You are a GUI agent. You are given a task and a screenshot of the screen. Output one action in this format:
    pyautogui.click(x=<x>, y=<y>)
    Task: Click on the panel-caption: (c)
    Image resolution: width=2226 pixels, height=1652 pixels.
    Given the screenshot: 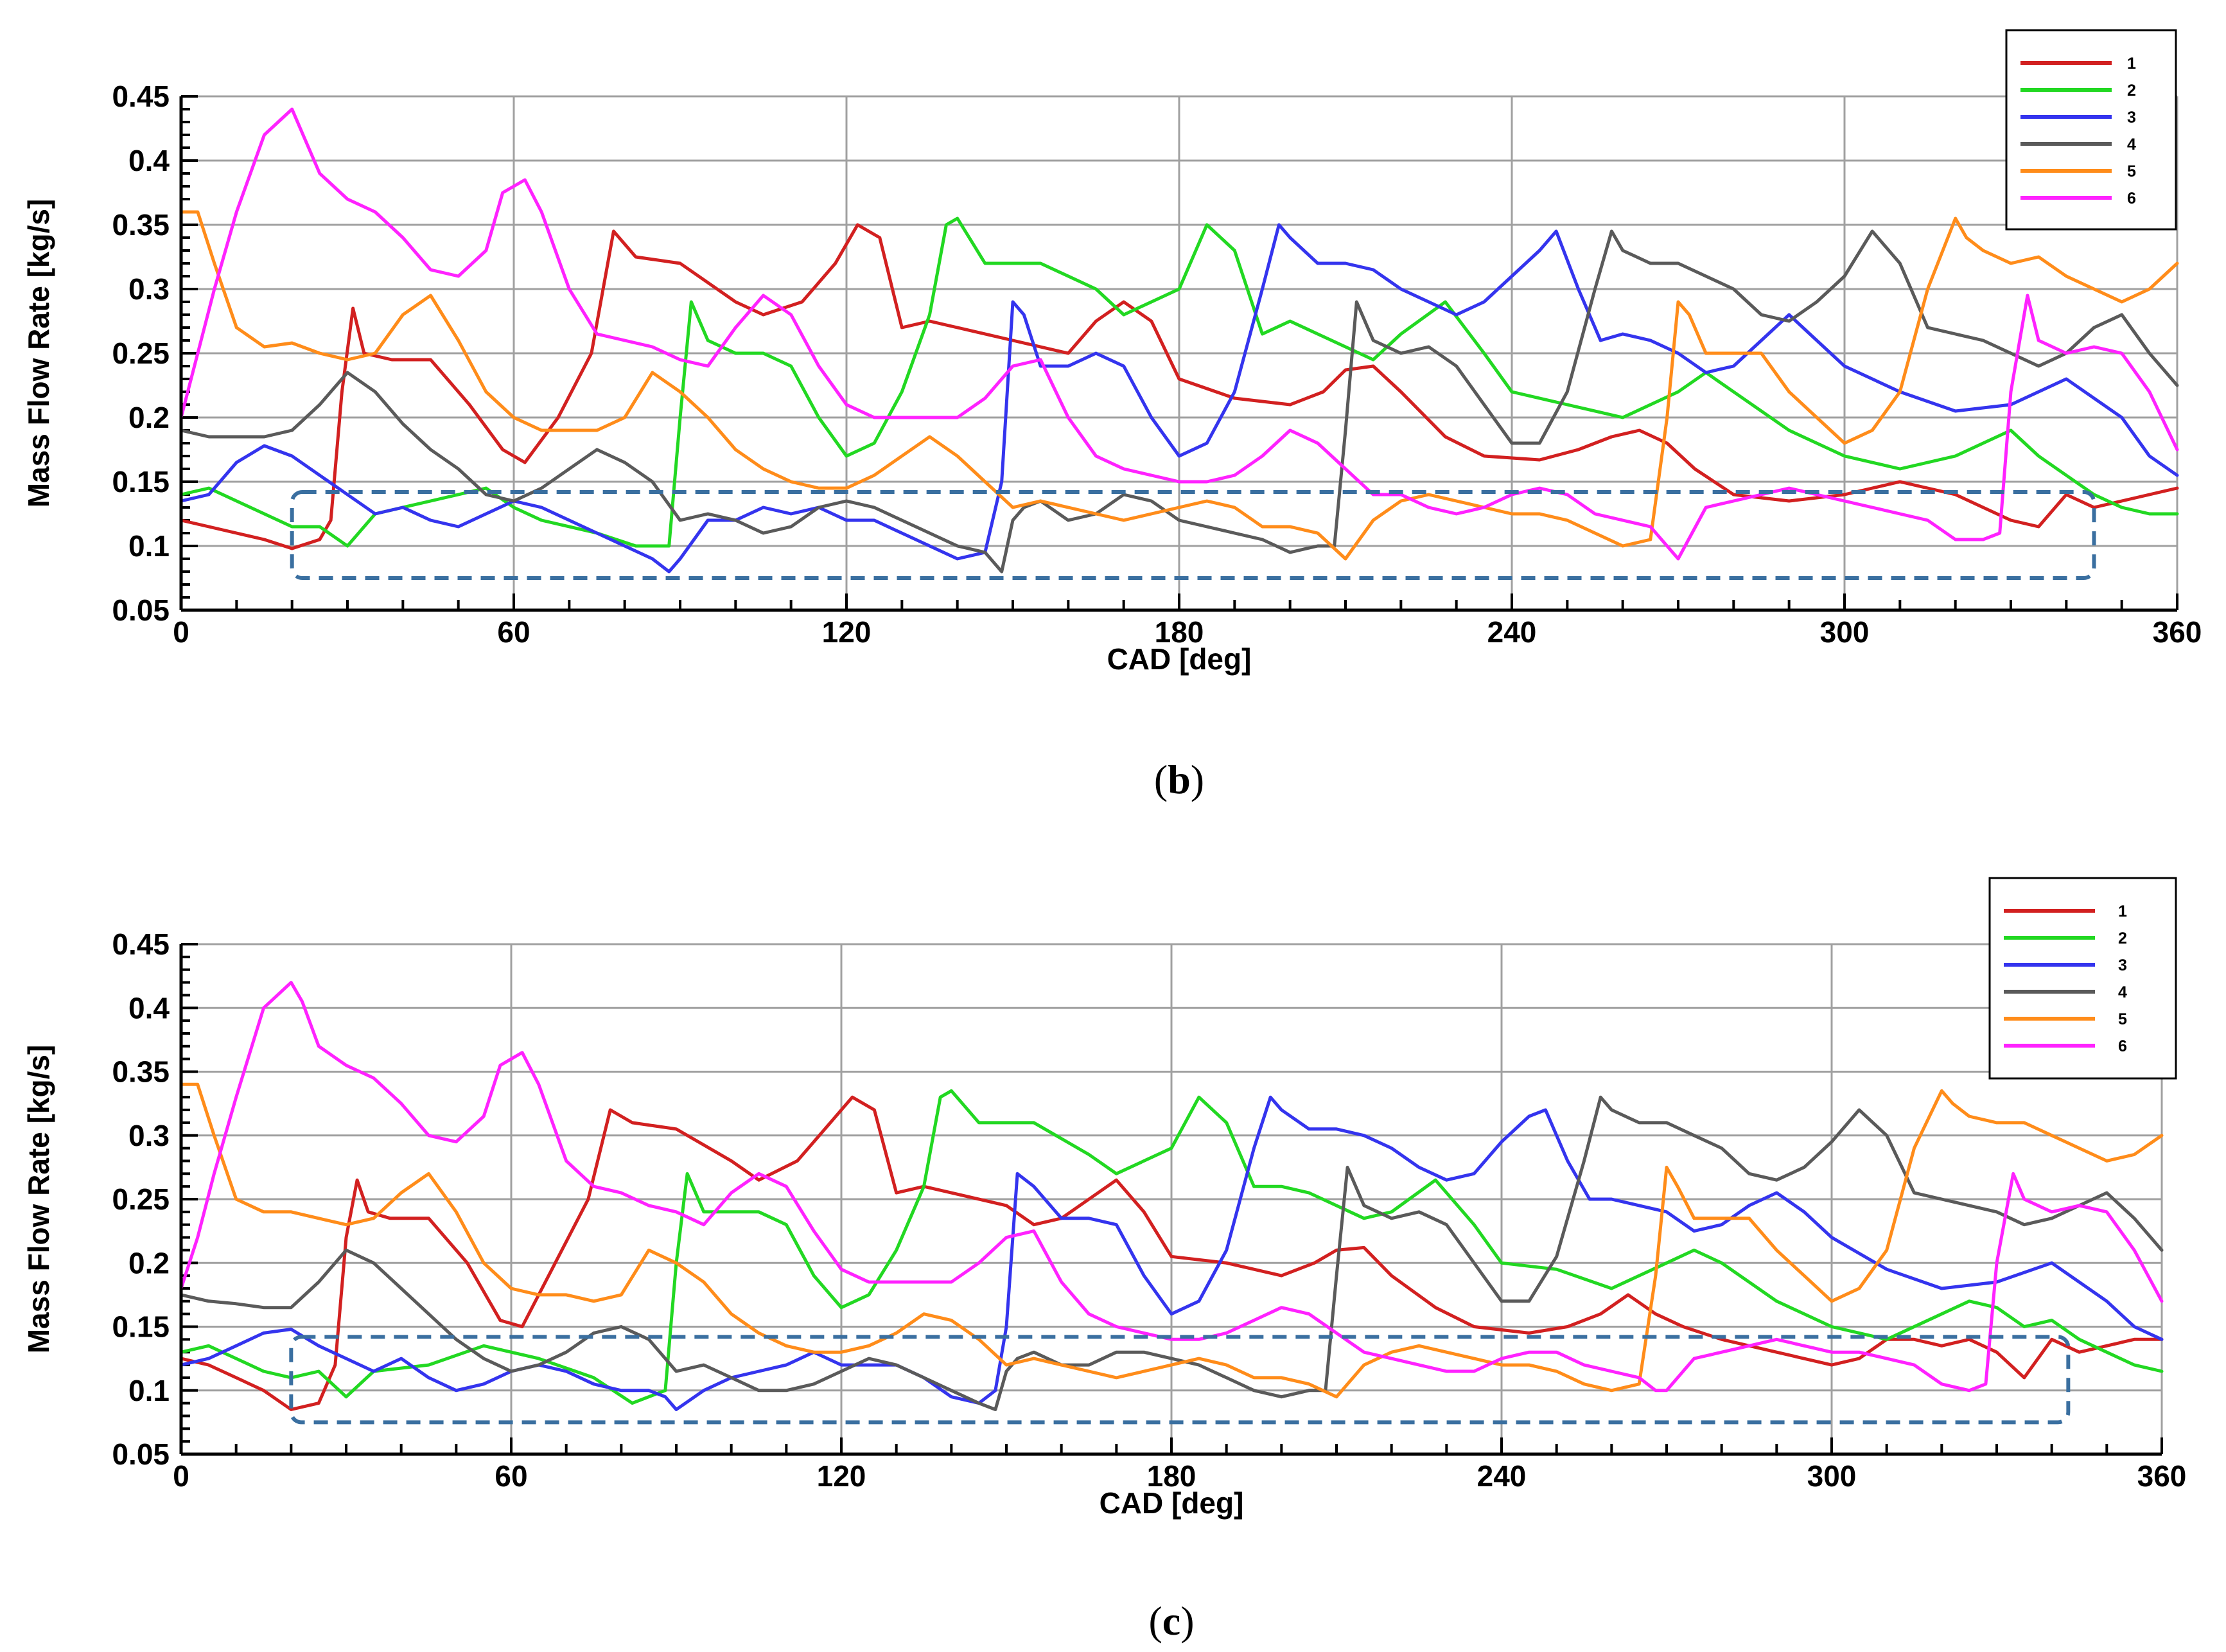 What is the action you would take?
    pyautogui.click(x=1171, y=1621)
    